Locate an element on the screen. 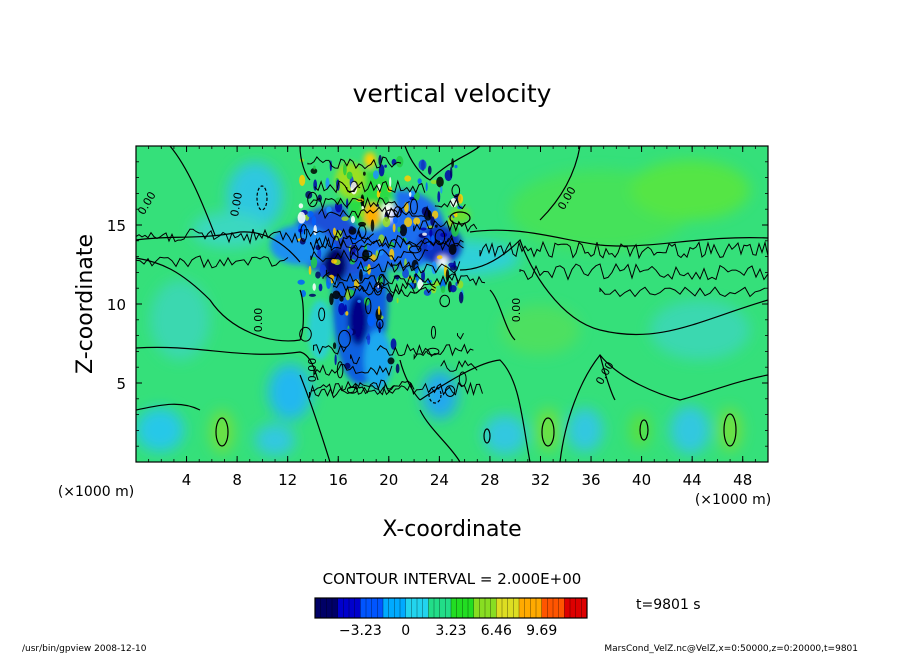 The height and width of the screenshot is (658, 904). x-tick-label: 4 is located at coordinates (187, 480).